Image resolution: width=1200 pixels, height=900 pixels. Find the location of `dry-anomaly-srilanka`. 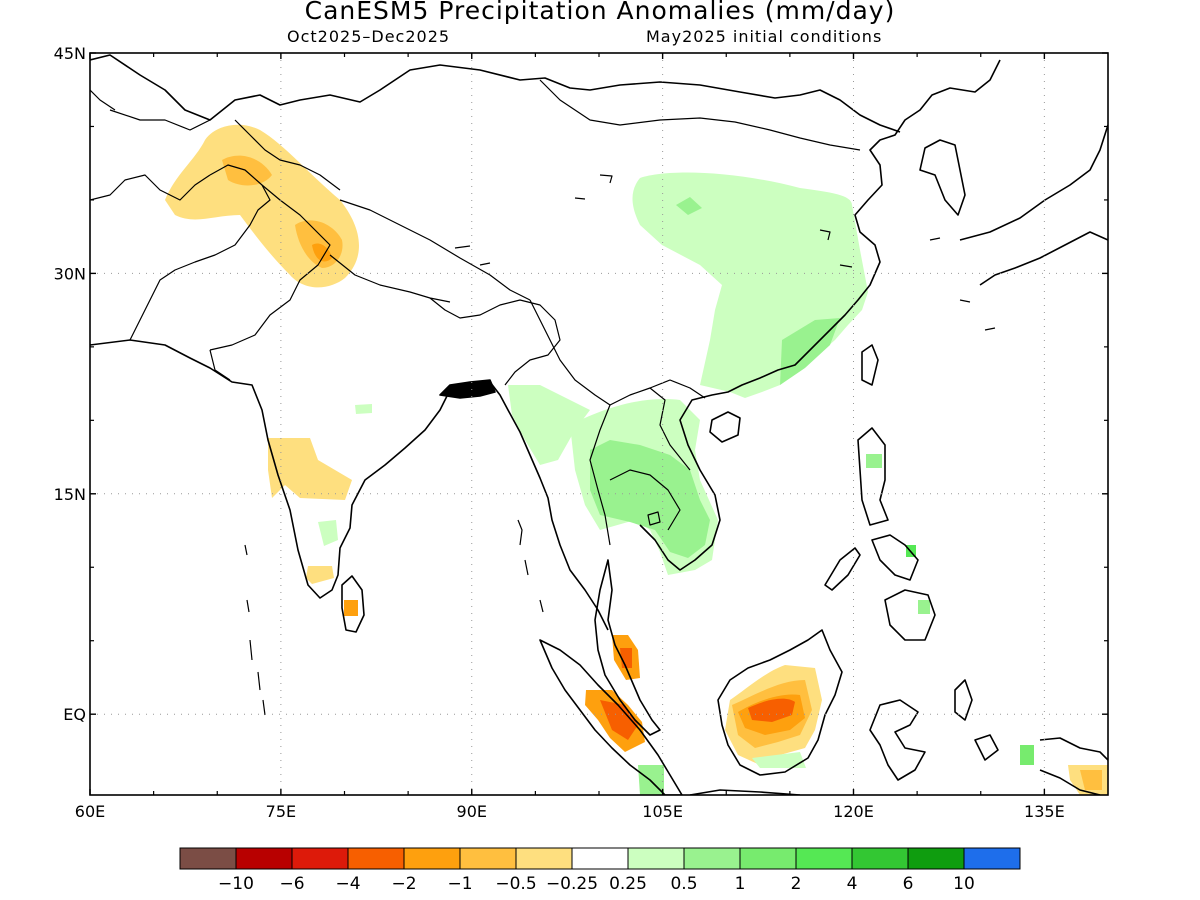

dry-anomaly-srilanka is located at coordinates (351, 608).